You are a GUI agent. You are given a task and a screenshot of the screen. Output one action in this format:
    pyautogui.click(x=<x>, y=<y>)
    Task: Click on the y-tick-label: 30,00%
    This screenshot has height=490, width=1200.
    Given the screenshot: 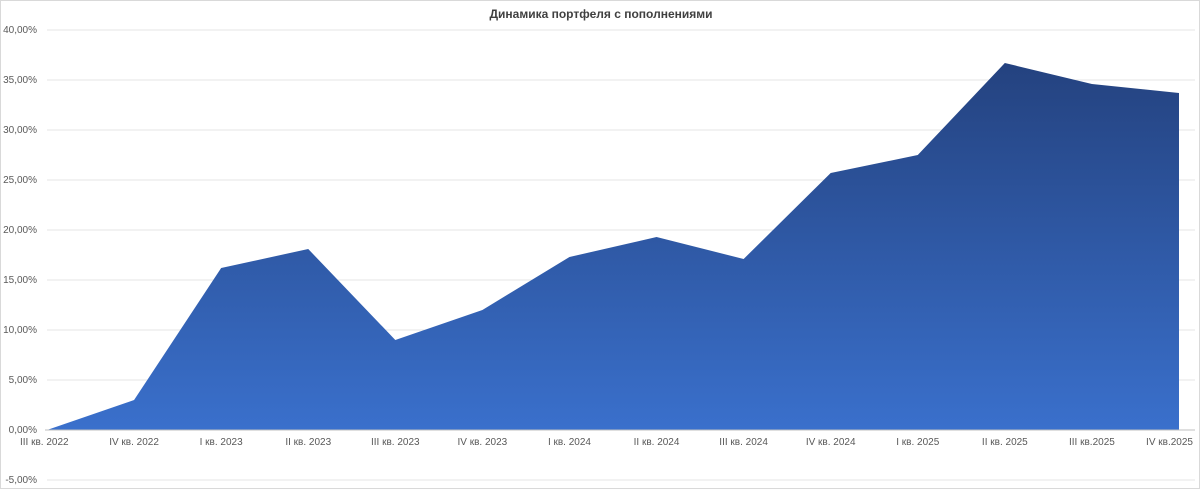 What is the action you would take?
    pyautogui.click(x=20, y=130)
    